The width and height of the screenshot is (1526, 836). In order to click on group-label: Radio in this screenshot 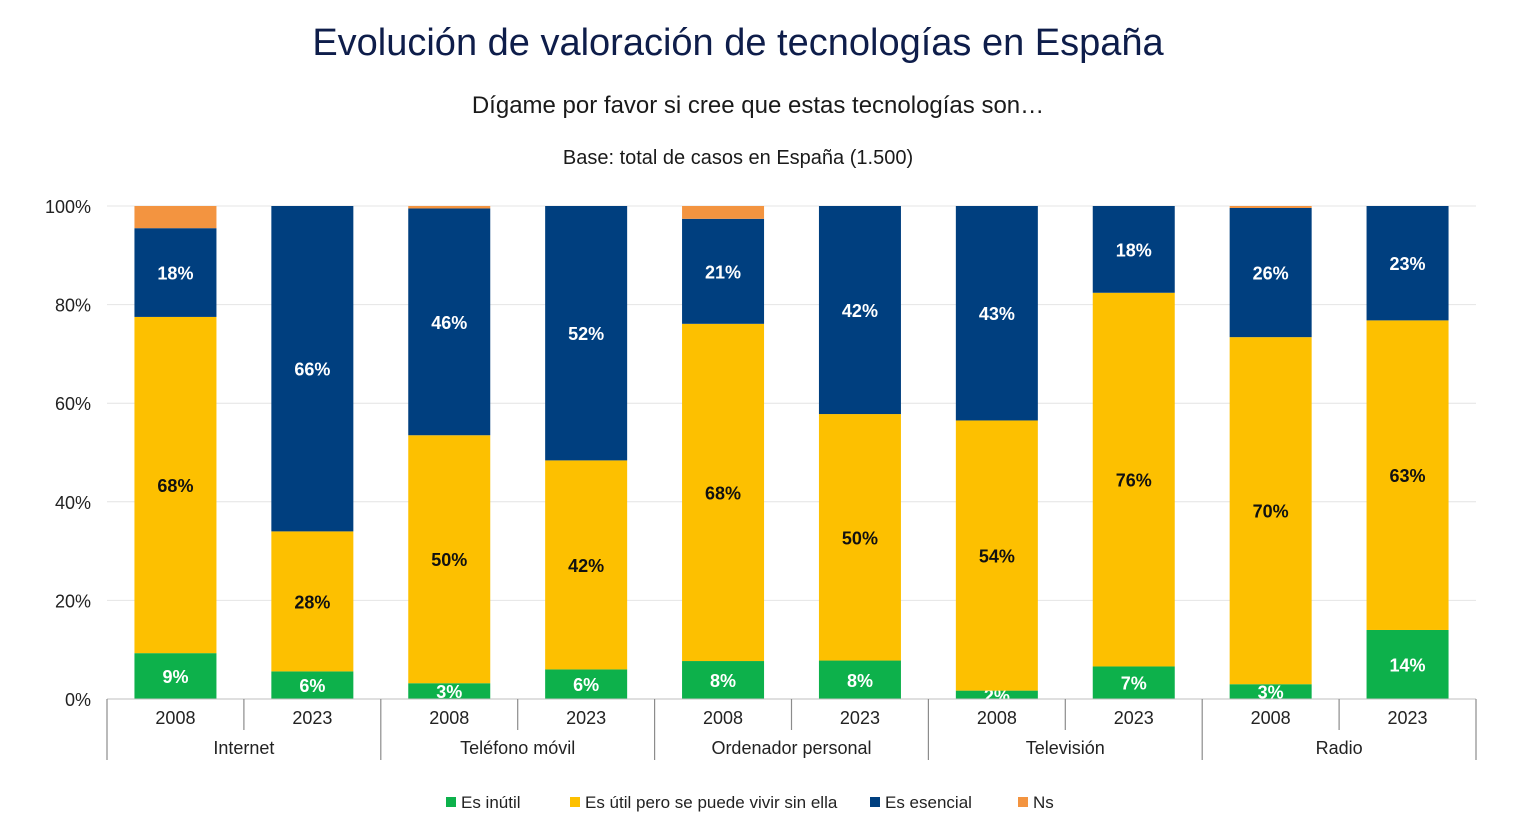, I will do `click(1339, 748)`.